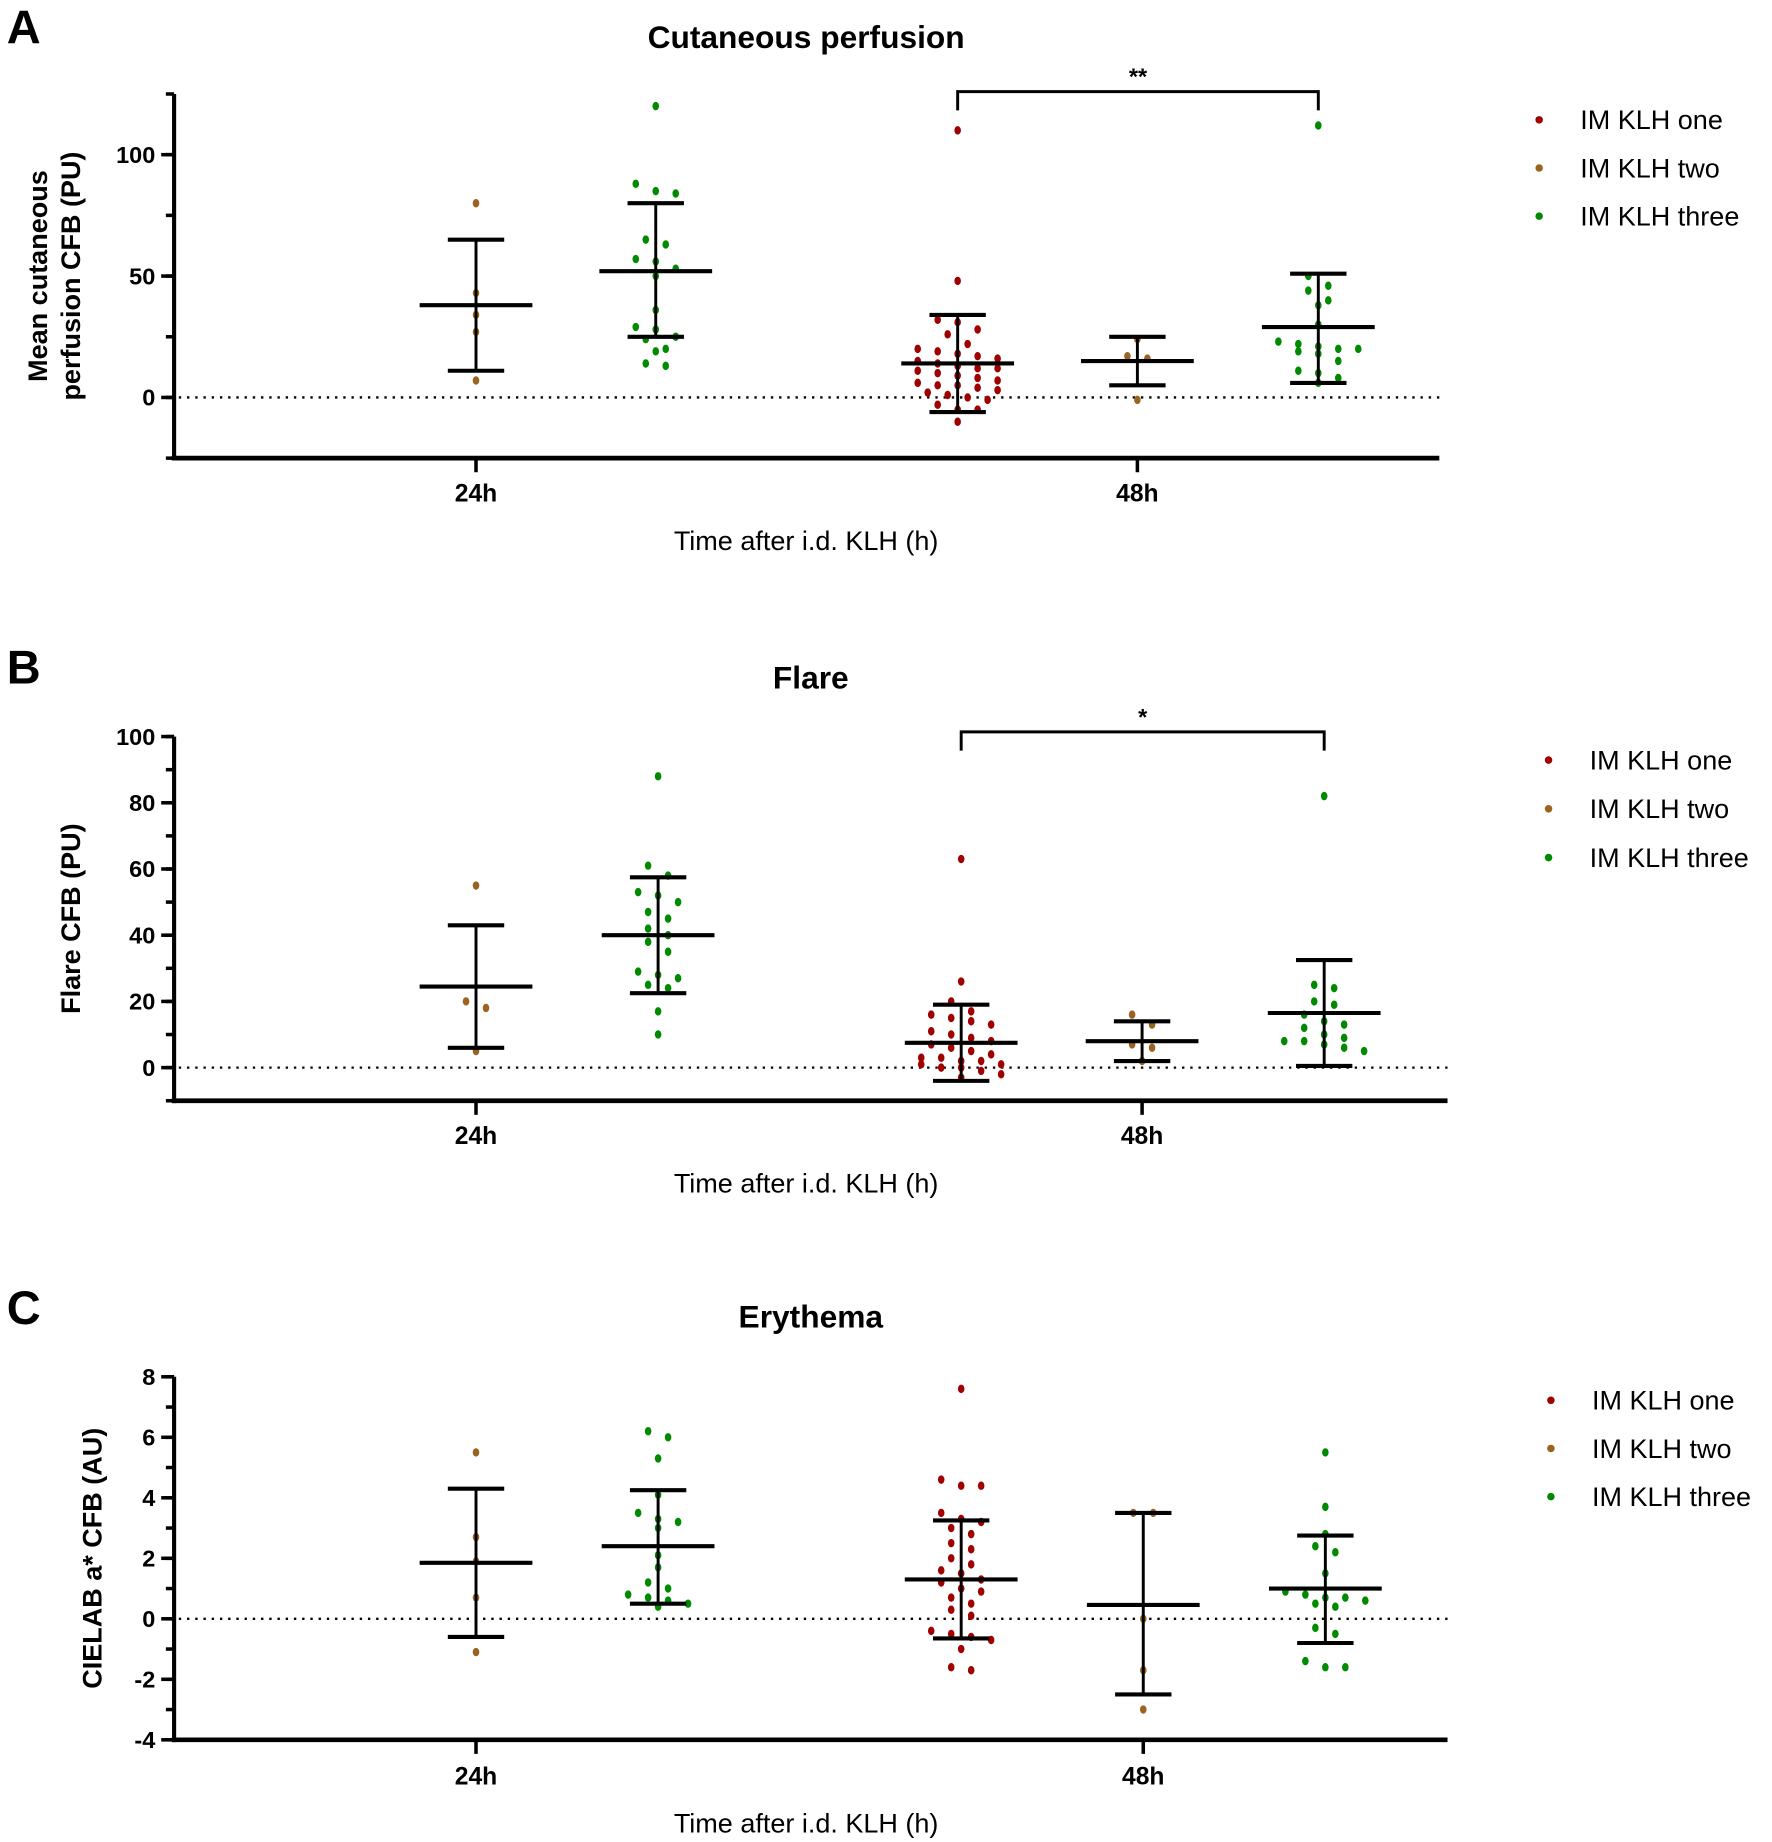 The image size is (1772, 1842). Describe the element at coordinates (476, 292) in the screenshot. I see `group-24h-im-klh-two` at that location.